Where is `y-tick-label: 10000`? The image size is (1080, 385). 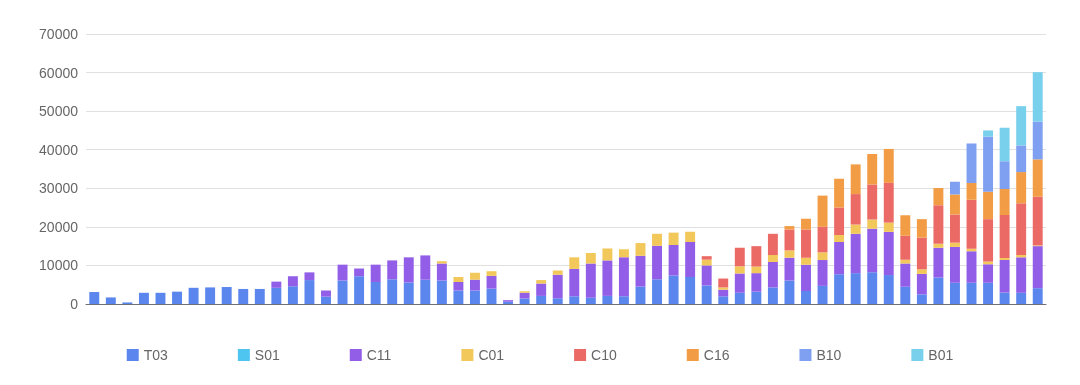
y-tick-label: 10000 is located at coordinates (59, 265).